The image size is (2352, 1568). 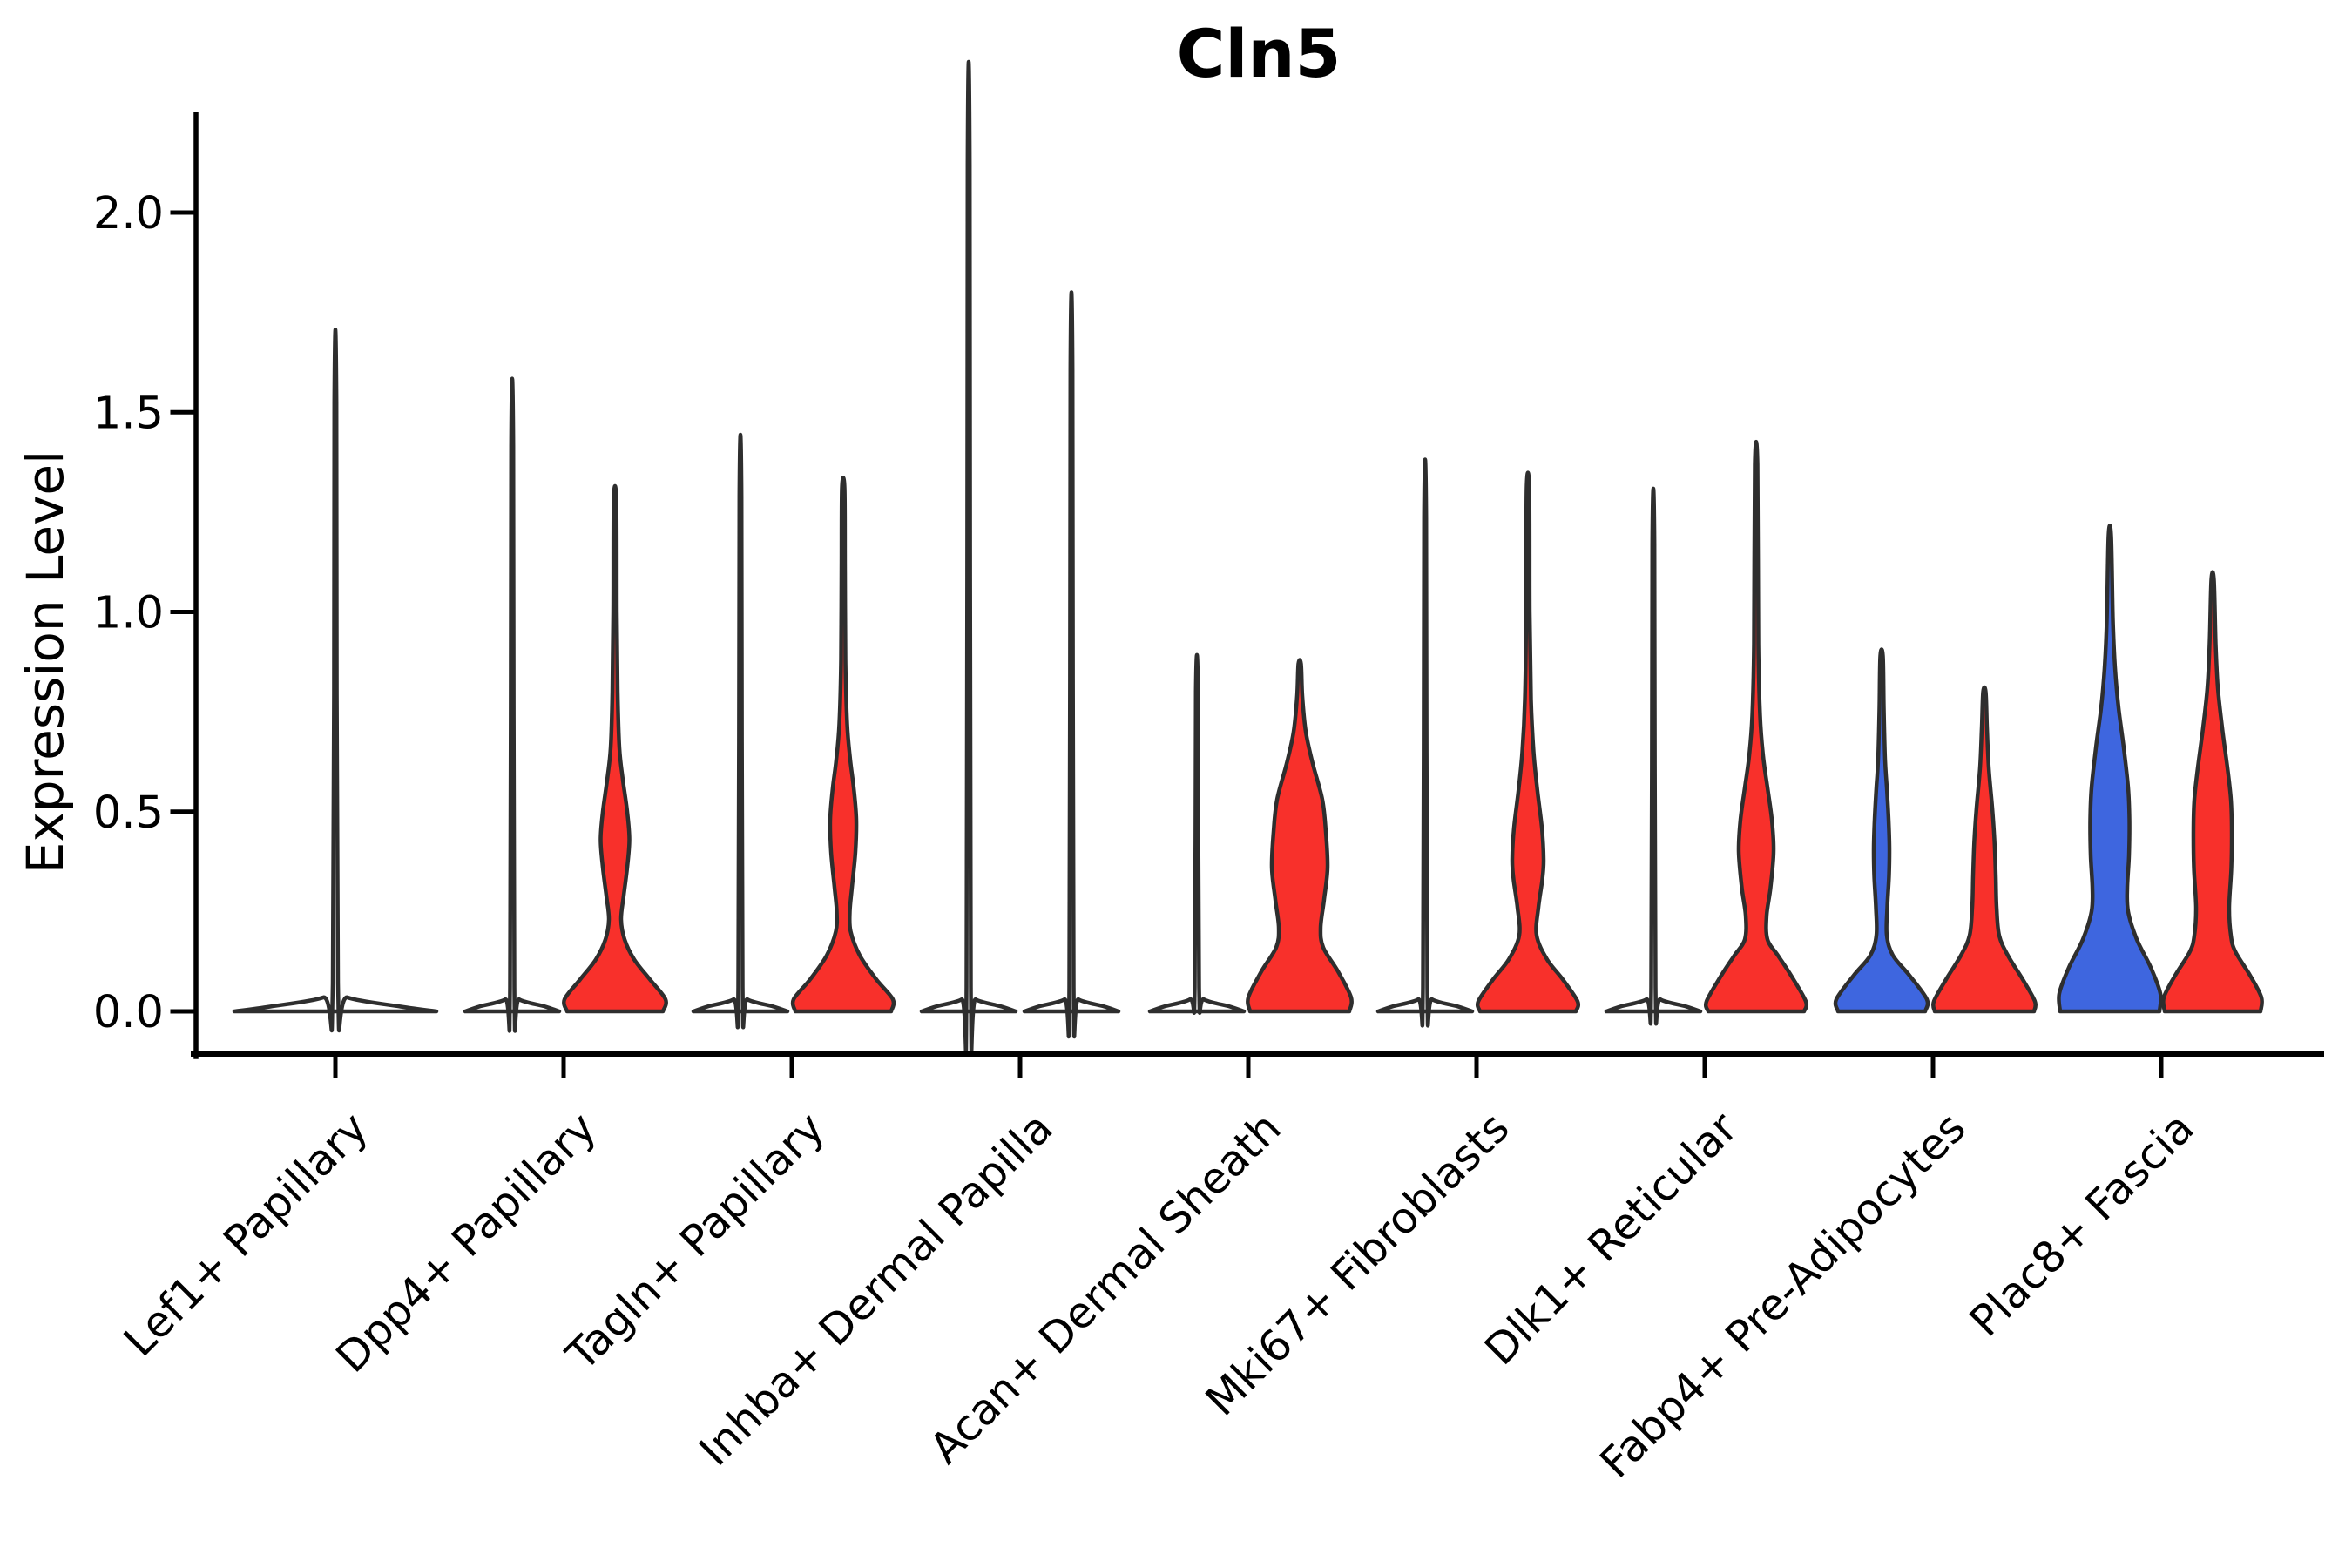 What do you see at coordinates (968, 556) in the screenshot?
I see `violin-inhba-dermal-papilla-left` at bounding box center [968, 556].